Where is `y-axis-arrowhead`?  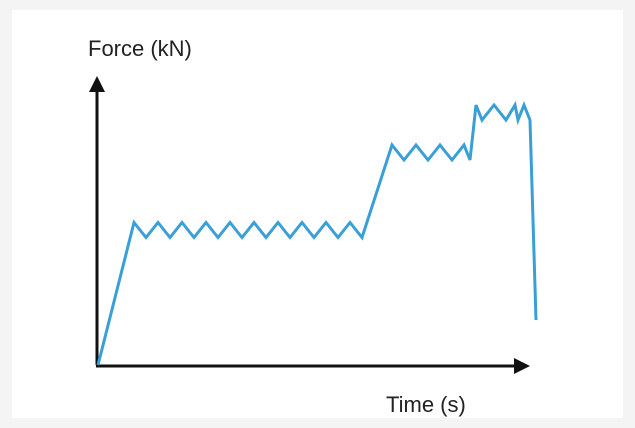 y-axis-arrowhead is located at coordinates (97, 84).